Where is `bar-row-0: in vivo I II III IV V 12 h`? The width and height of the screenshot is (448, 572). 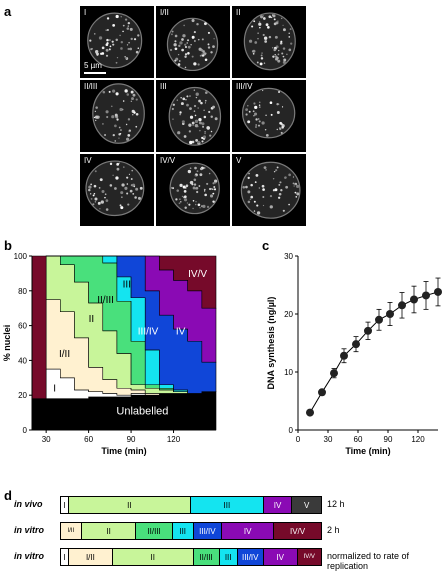 bar-row-0: in vivo I II III IV V 12 h is located at coordinates (224, 506).